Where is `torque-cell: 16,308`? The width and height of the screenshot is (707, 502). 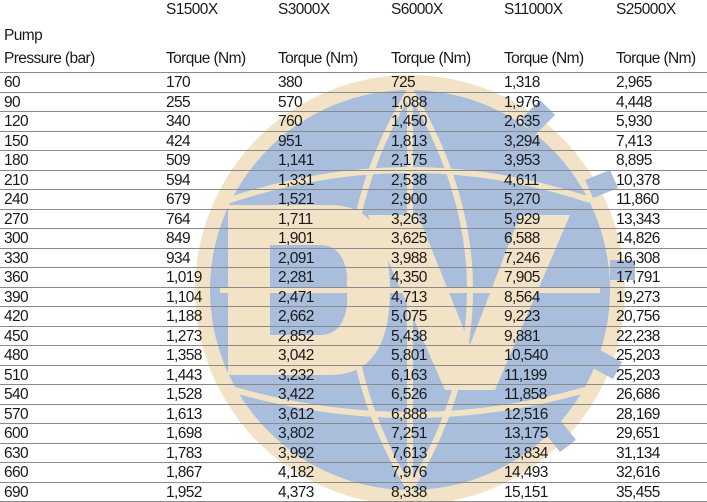
torque-cell: 16,308 is located at coordinates (638, 258).